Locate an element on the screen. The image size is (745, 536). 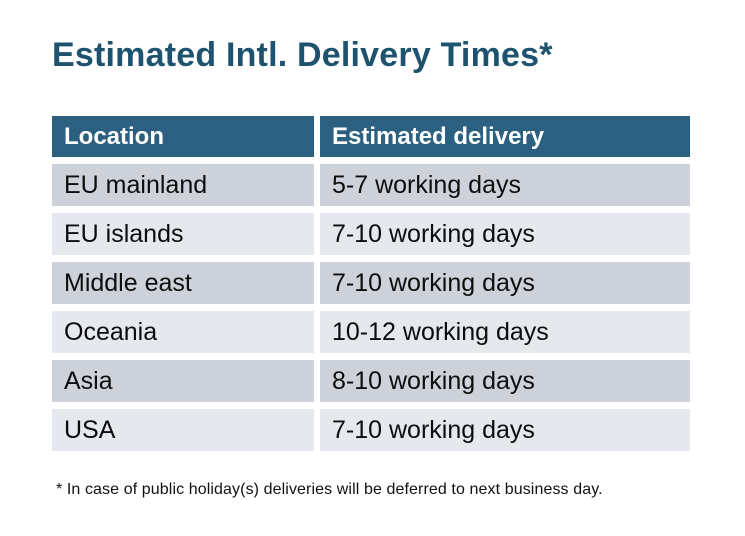
delivery-cell: 10-12 working days is located at coordinates (505, 332).